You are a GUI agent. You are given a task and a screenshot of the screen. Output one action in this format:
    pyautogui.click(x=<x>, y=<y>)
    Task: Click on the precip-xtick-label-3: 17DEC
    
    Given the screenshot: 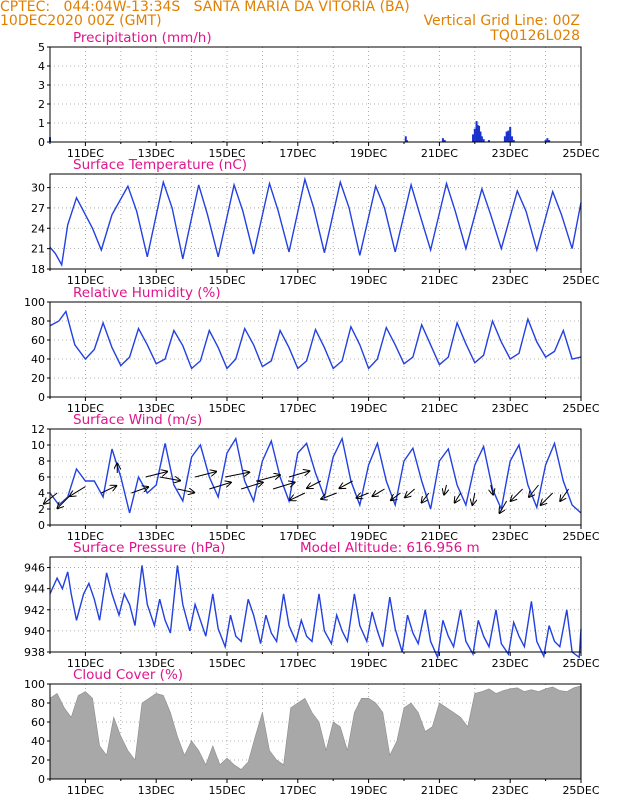 What is the action you would take?
    pyautogui.click(x=297, y=153)
    